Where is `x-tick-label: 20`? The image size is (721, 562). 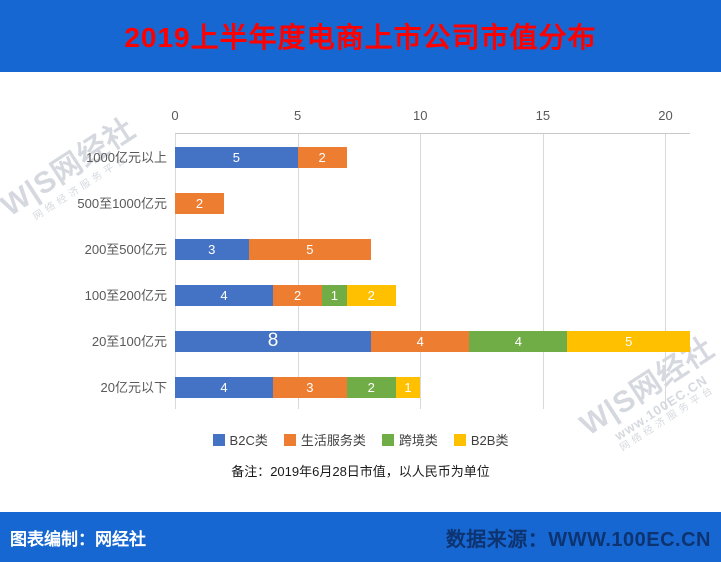
x-tick-label: 20 is located at coordinates (665, 115).